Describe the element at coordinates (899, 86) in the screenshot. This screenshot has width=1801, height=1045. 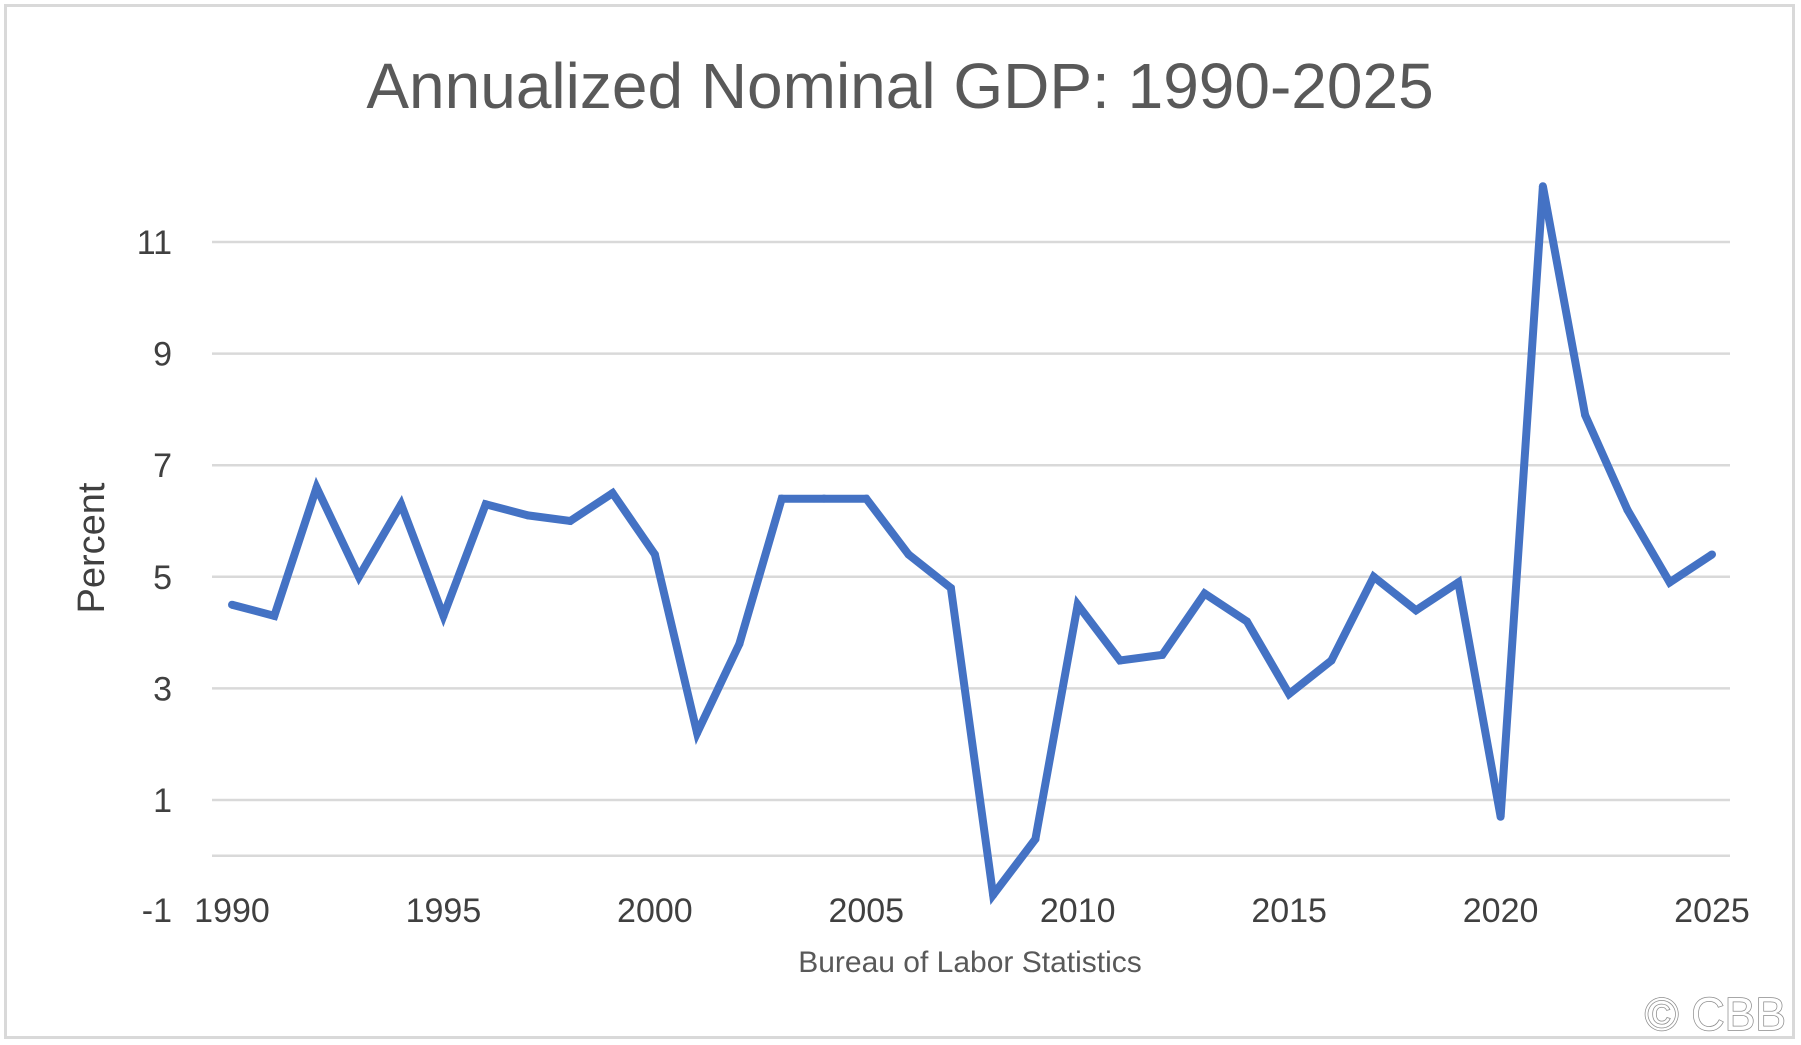
I see `chart-title: Annualized Nominal GDP: 1990-2025` at that location.